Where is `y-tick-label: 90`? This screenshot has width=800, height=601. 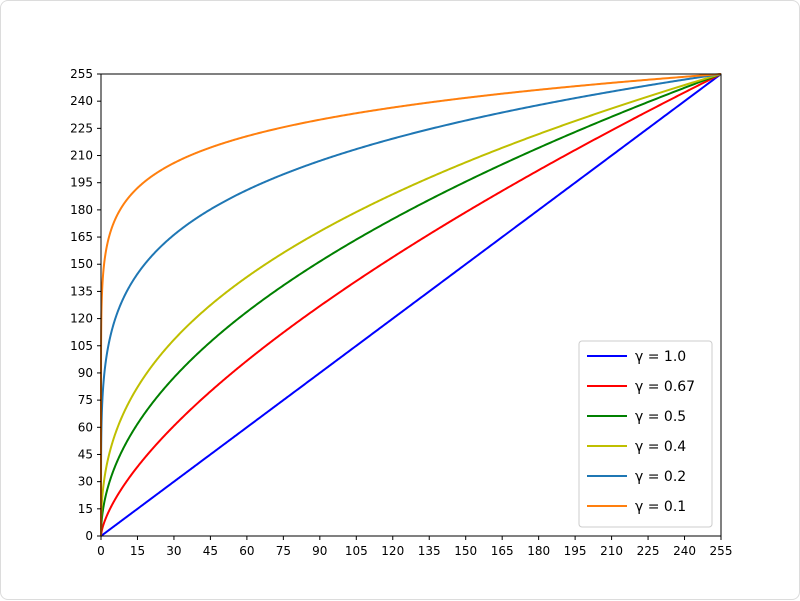
y-tick-label: 90 is located at coordinates (85, 373).